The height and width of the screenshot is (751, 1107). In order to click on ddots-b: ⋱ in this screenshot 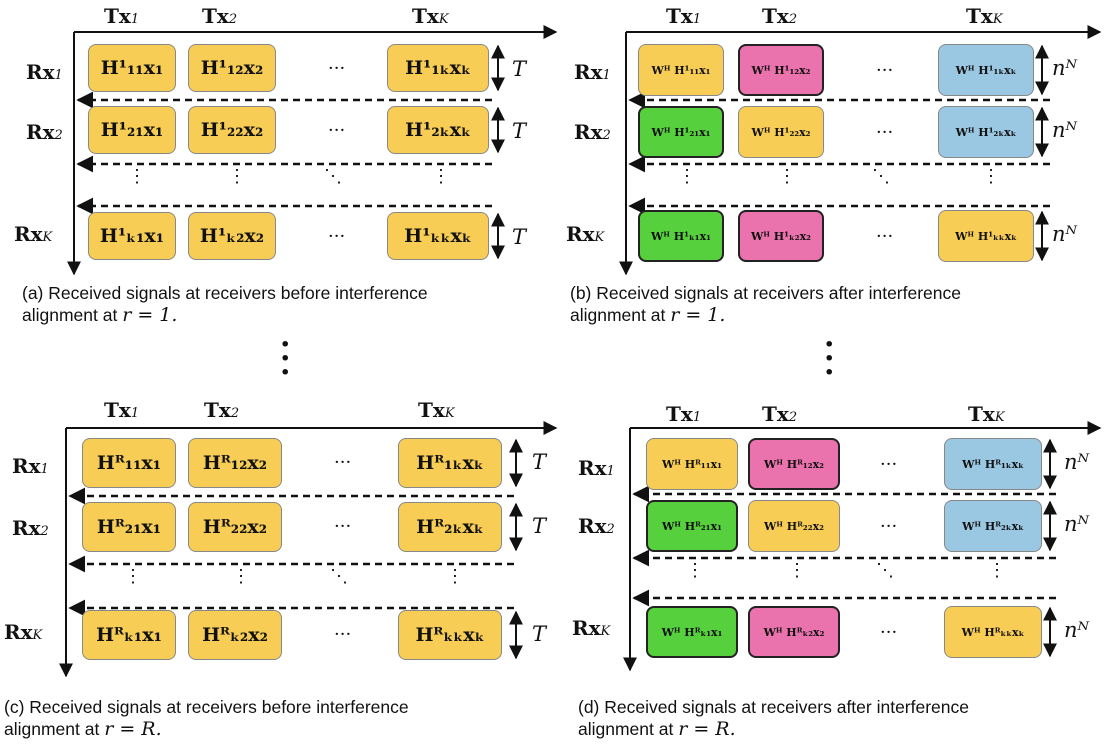, I will do `click(881, 176)`.